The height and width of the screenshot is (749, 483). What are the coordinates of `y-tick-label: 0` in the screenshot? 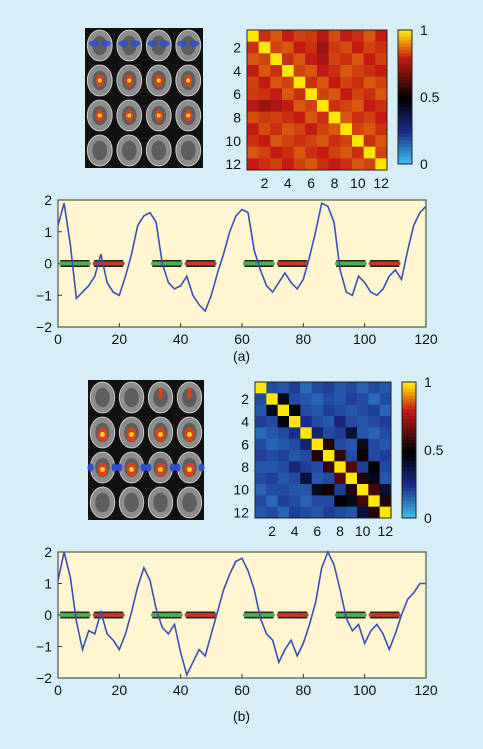 It's located at (48, 264).